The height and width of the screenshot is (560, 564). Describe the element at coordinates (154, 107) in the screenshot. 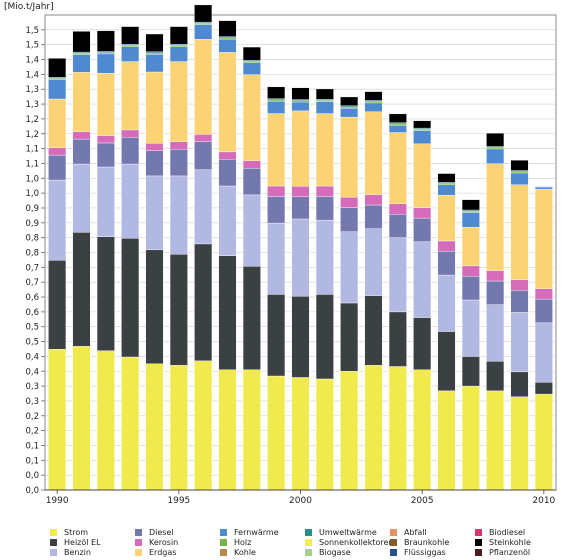

I see `bar-segment-erdgas-1994` at that location.